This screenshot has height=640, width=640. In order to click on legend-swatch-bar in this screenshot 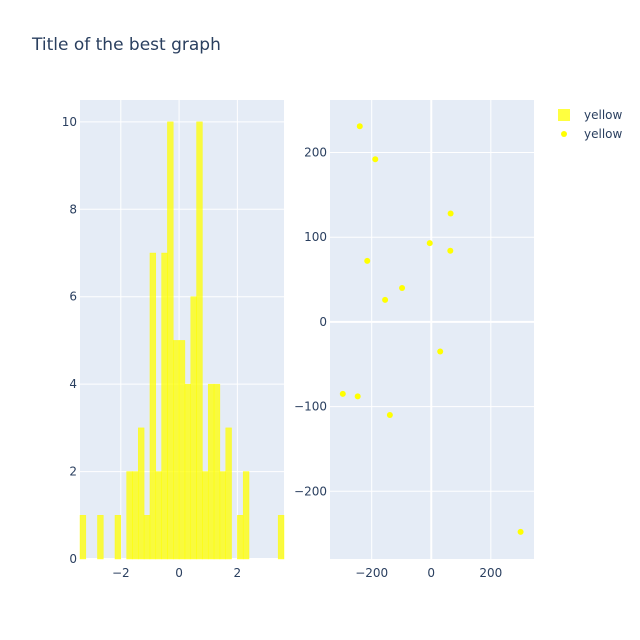, I will do `click(564, 115)`.